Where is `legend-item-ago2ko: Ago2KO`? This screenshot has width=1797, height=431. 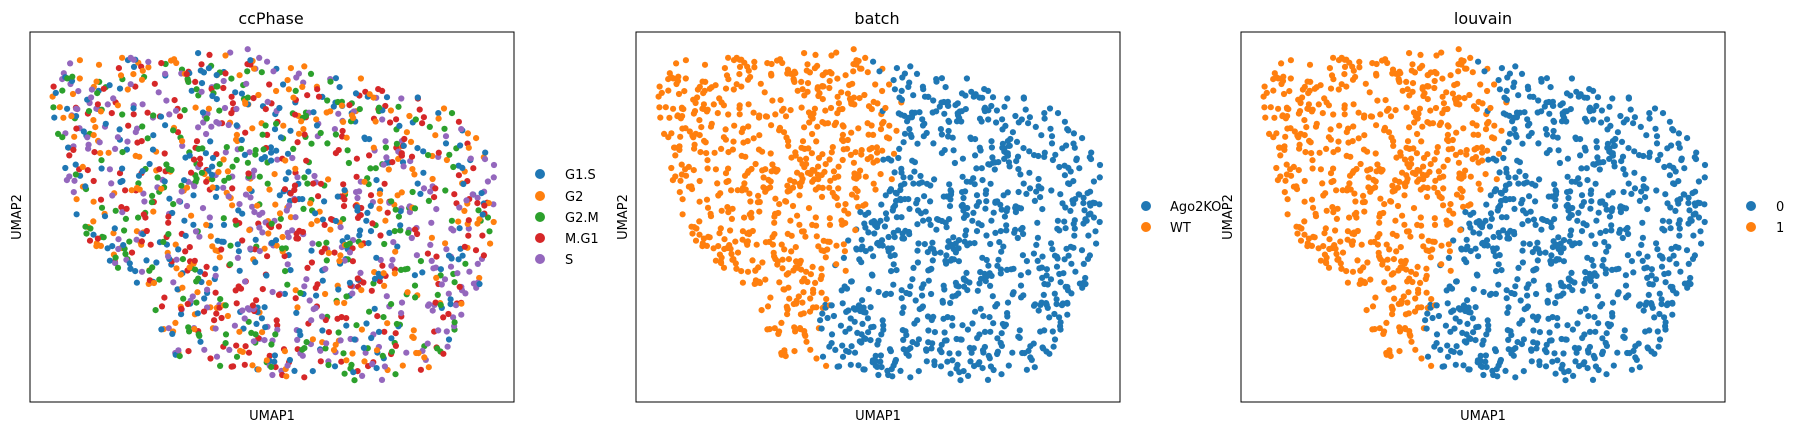
legend-item-ago2ko: Ago2KO is located at coordinates (1181, 207).